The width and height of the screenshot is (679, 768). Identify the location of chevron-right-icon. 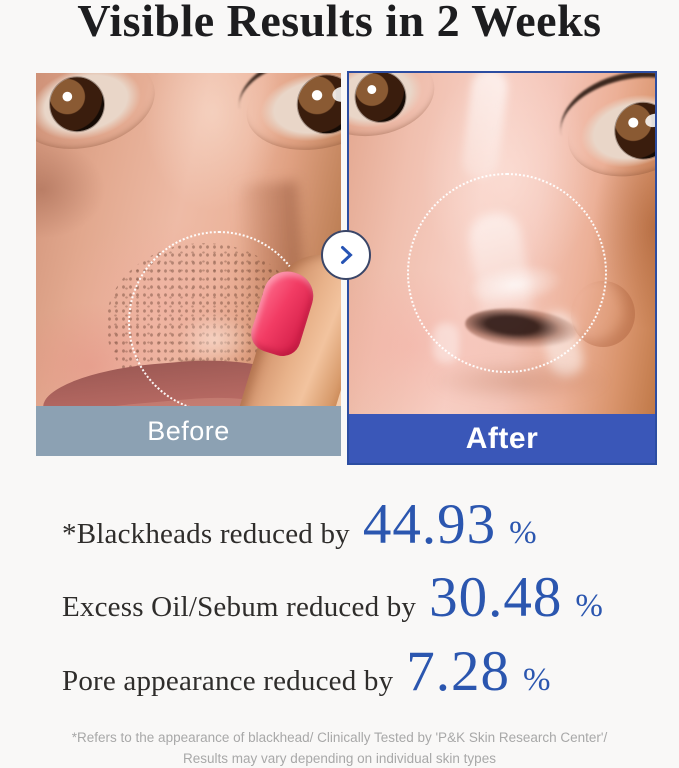
(347, 255).